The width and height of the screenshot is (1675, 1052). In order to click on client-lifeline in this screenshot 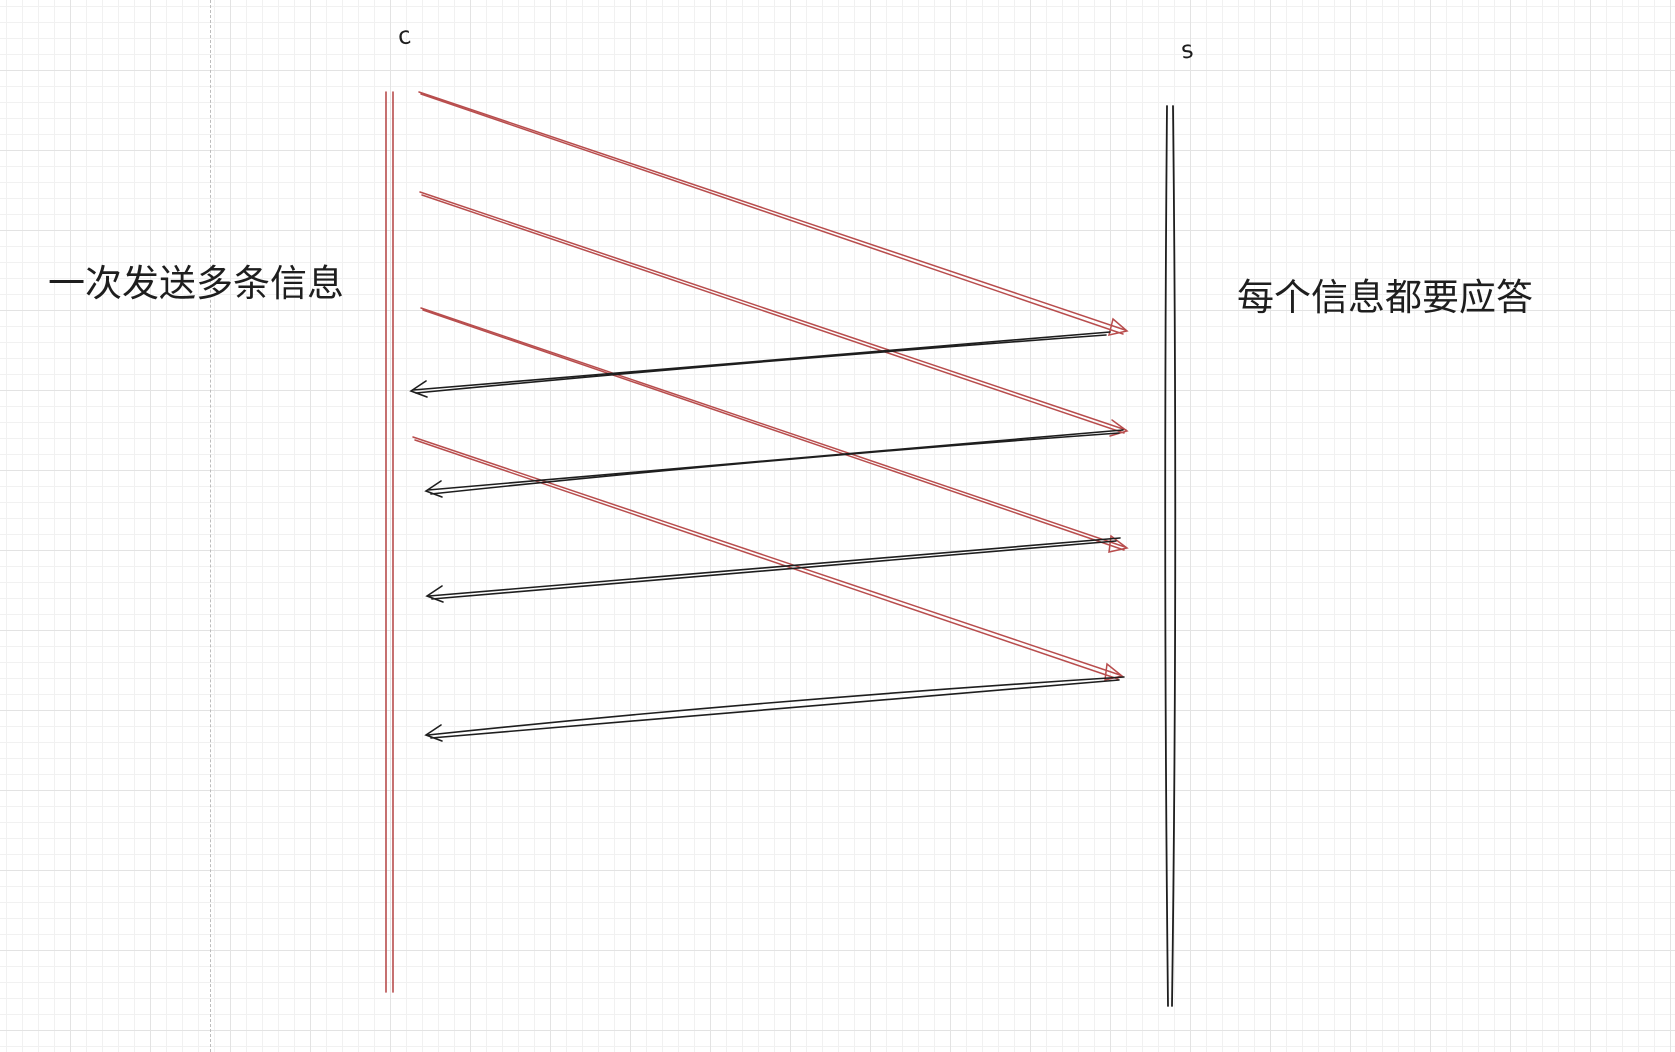, I will do `click(389, 542)`.